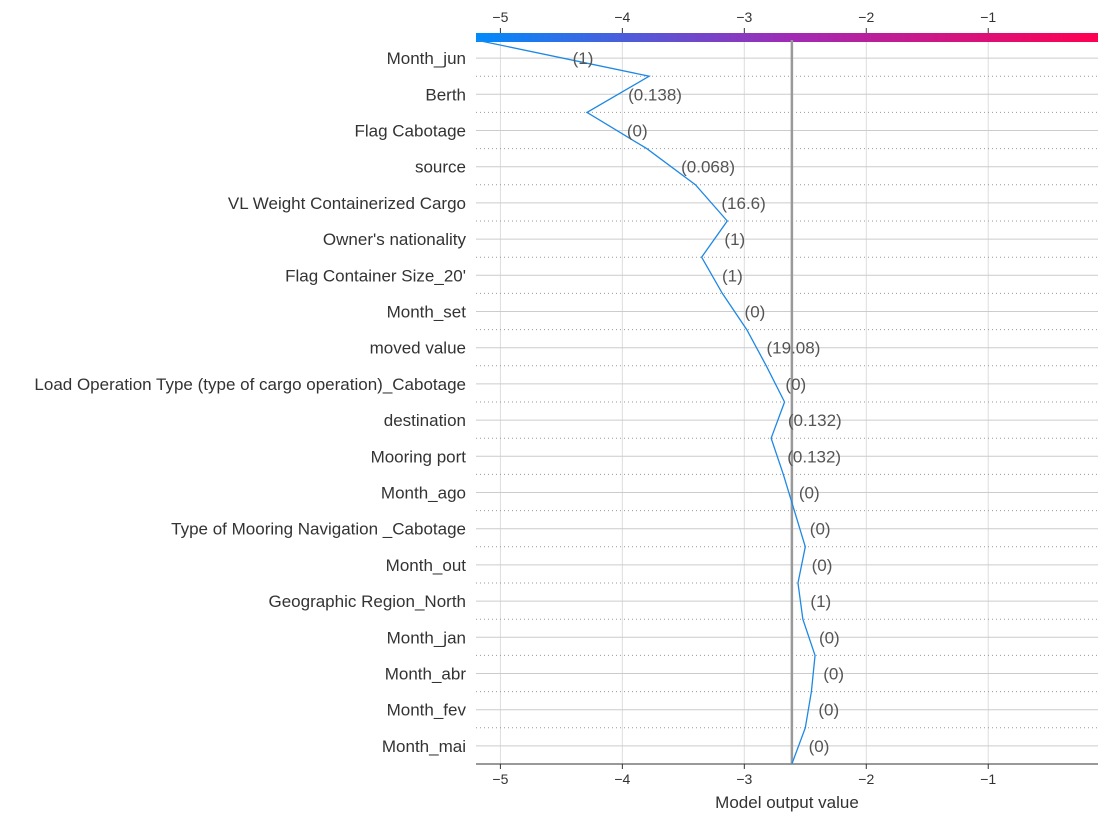 The height and width of the screenshot is (821, 1106). I want to click on feature-value-label: (19.08), so click(794, 348).